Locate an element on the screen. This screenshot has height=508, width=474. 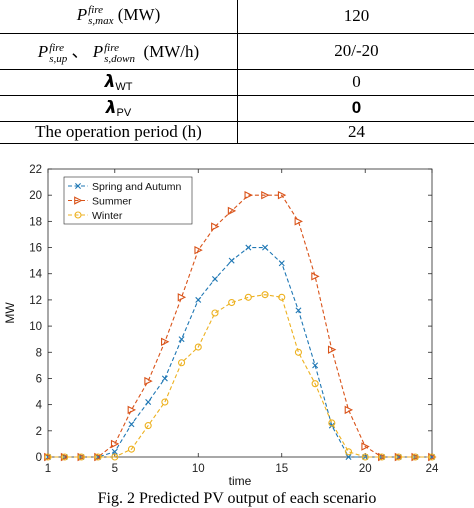
y-tick-label: 2 is located at coordinates (39, 432).